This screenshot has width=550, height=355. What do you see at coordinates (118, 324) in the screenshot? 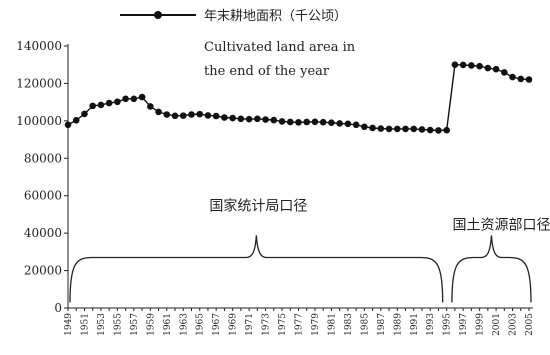
I see `x-tick-label: 1955` at bounding box center [118, 324].